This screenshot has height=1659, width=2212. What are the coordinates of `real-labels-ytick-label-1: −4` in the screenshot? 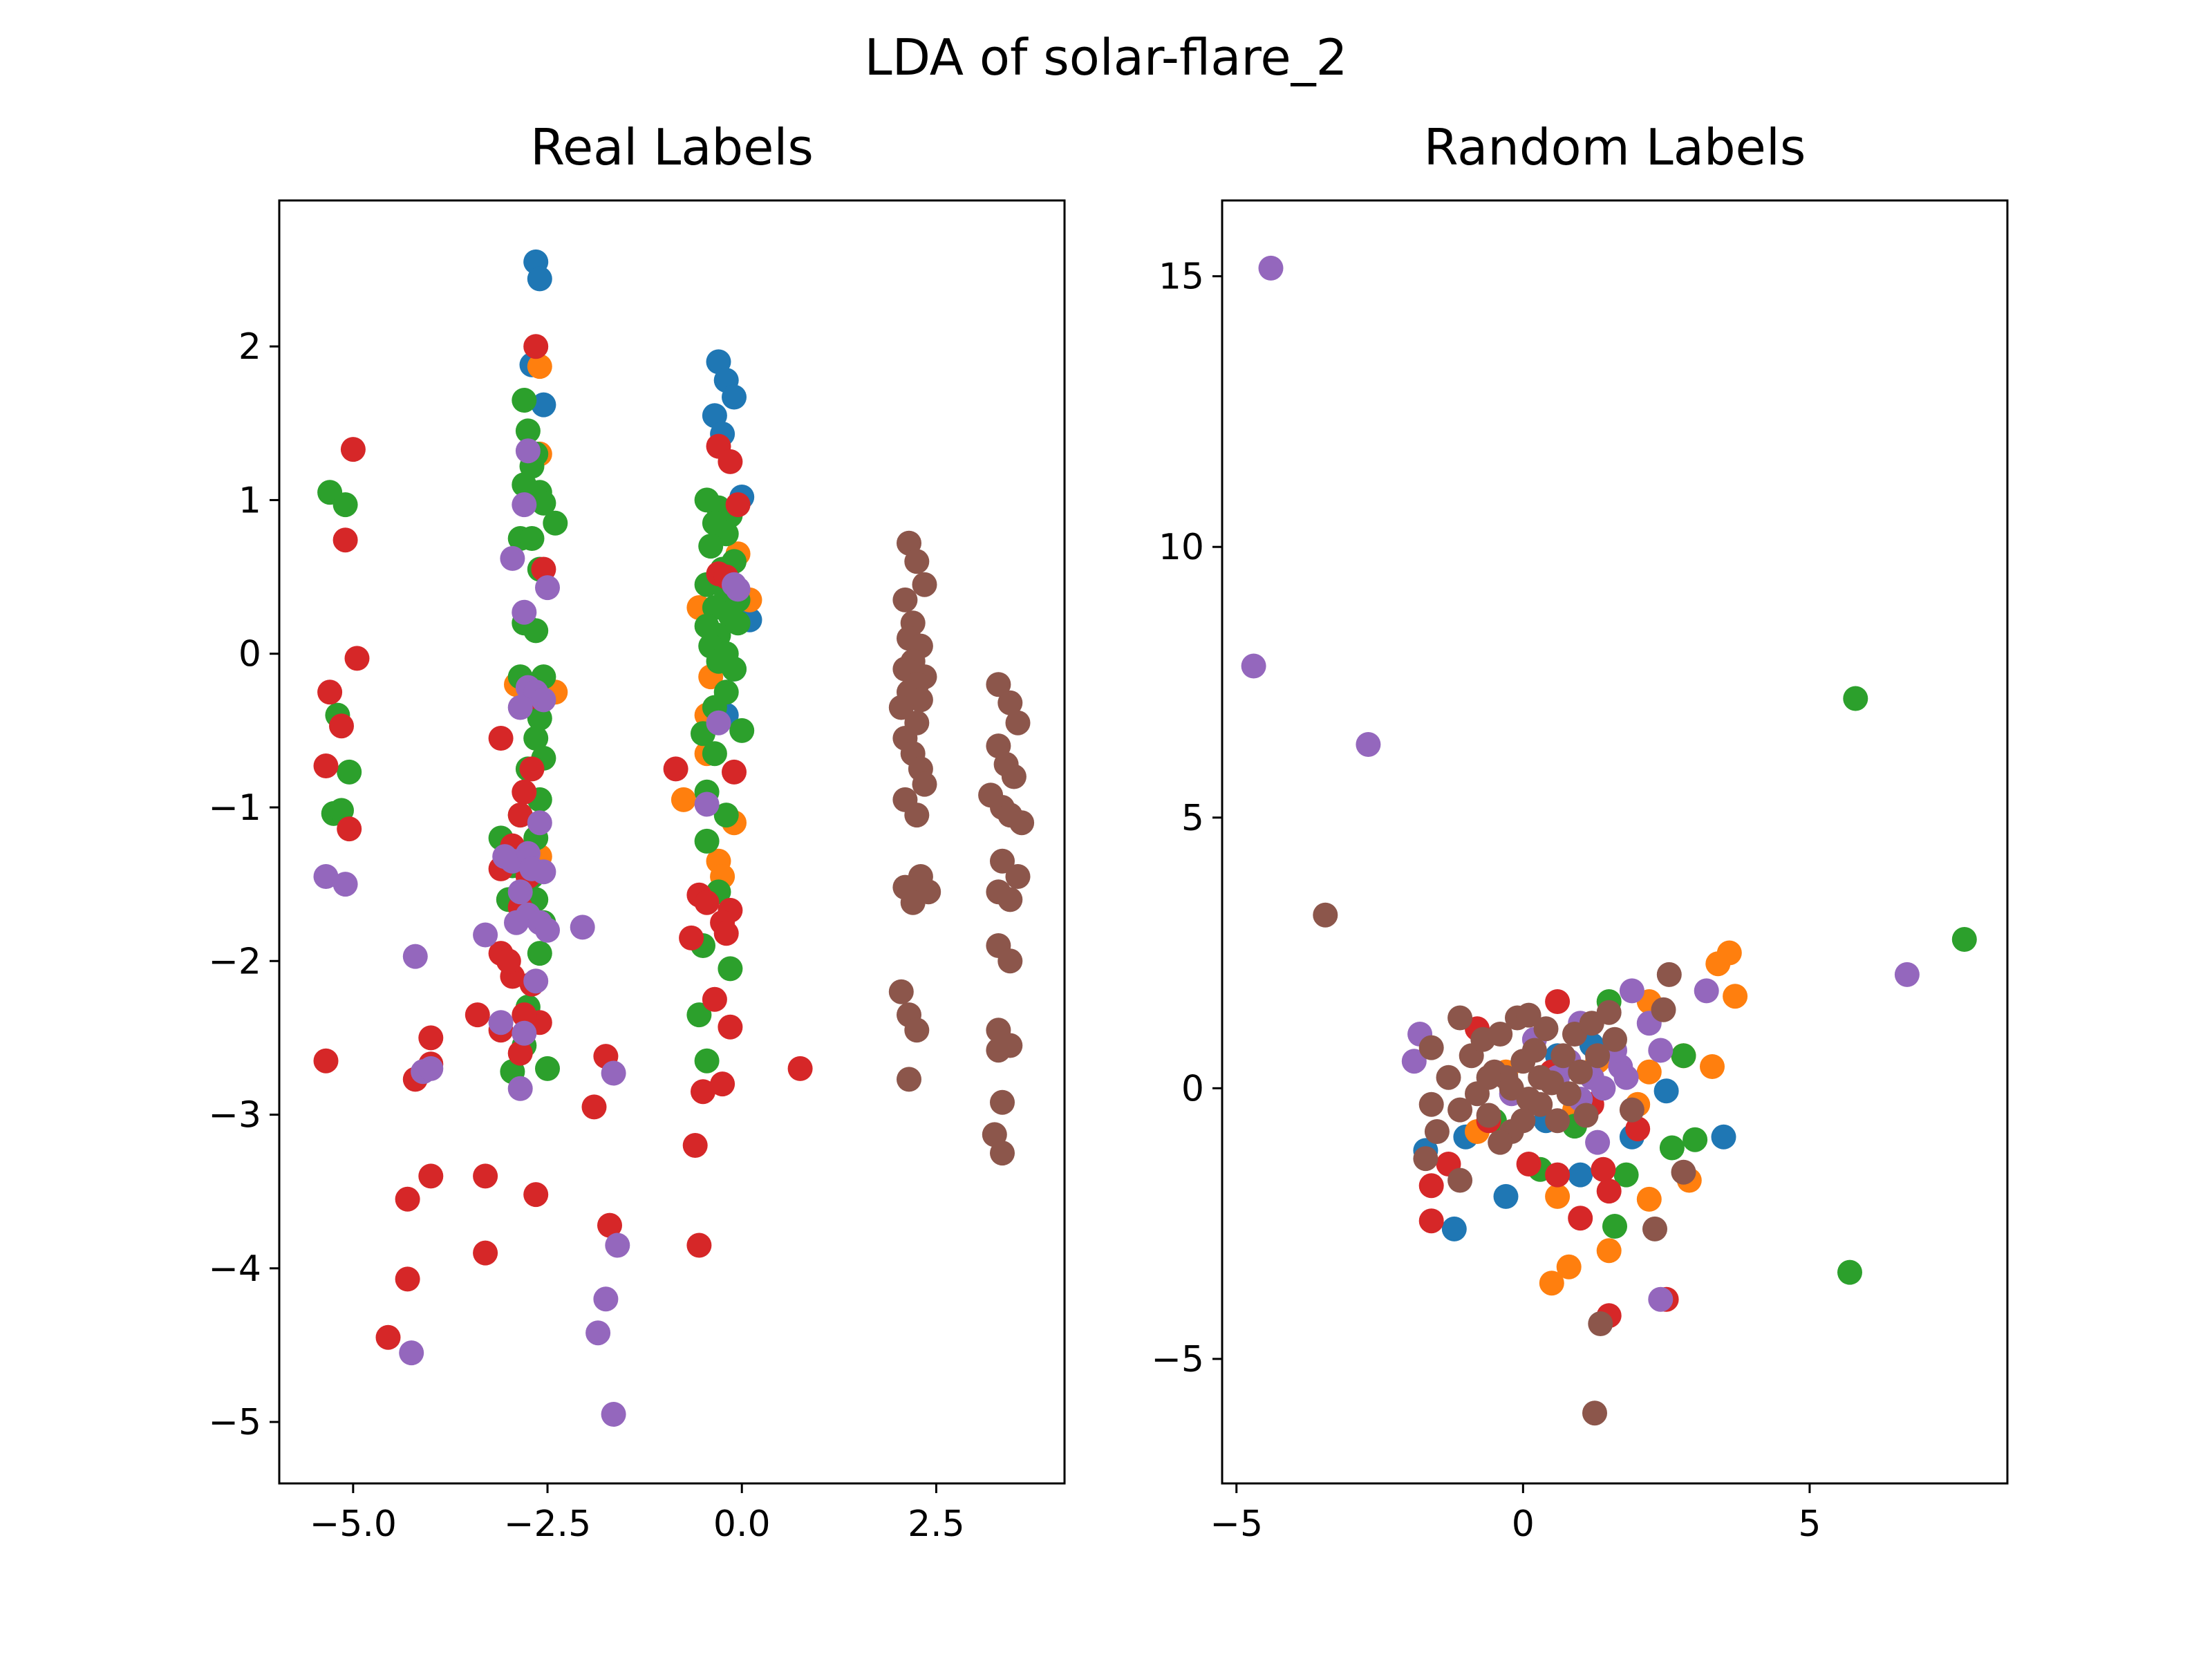 It's located at (235, 1269).